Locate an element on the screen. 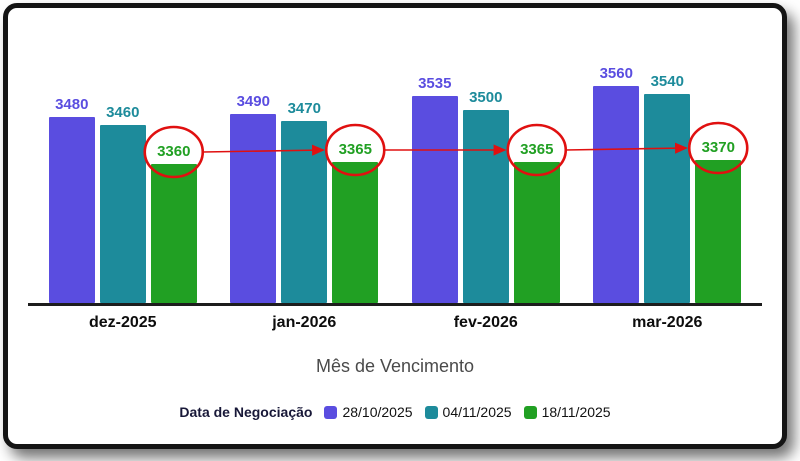  bar-group: 3480 3460 3360 dez-2025 is located at coordinates (122, 213).